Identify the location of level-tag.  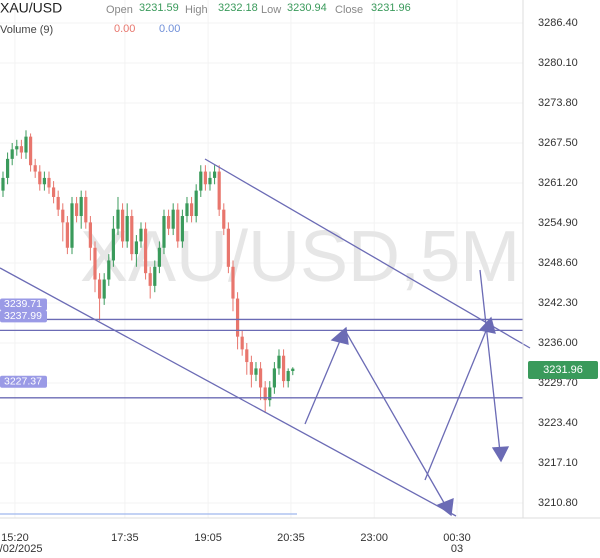
(23, 381).